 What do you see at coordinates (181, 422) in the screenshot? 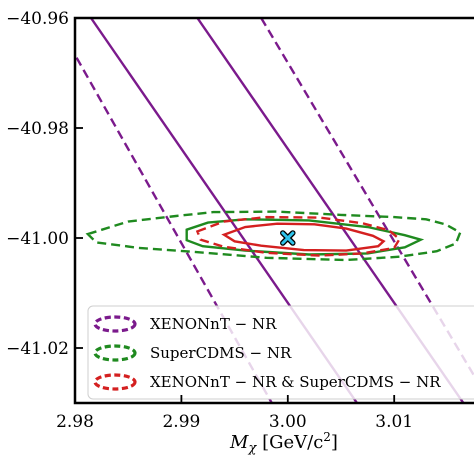
I see `x-tick-label-2: 2.99` at bounding box center [181, 422].